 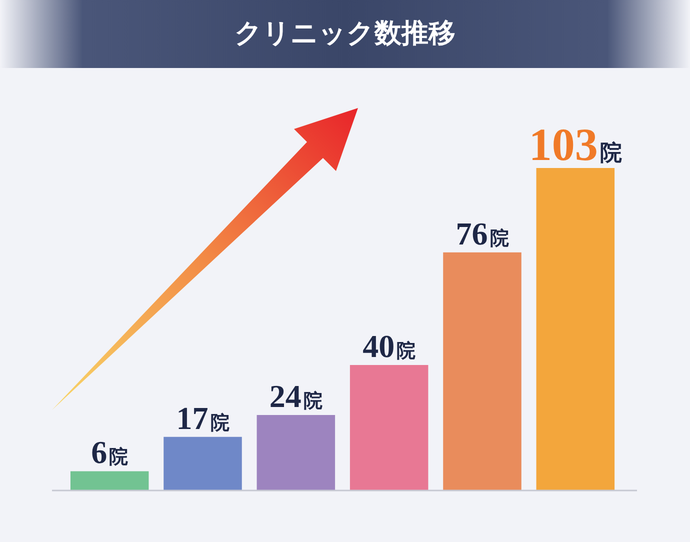 I want to click on data-label: 40院, so click(x=389, y=346).